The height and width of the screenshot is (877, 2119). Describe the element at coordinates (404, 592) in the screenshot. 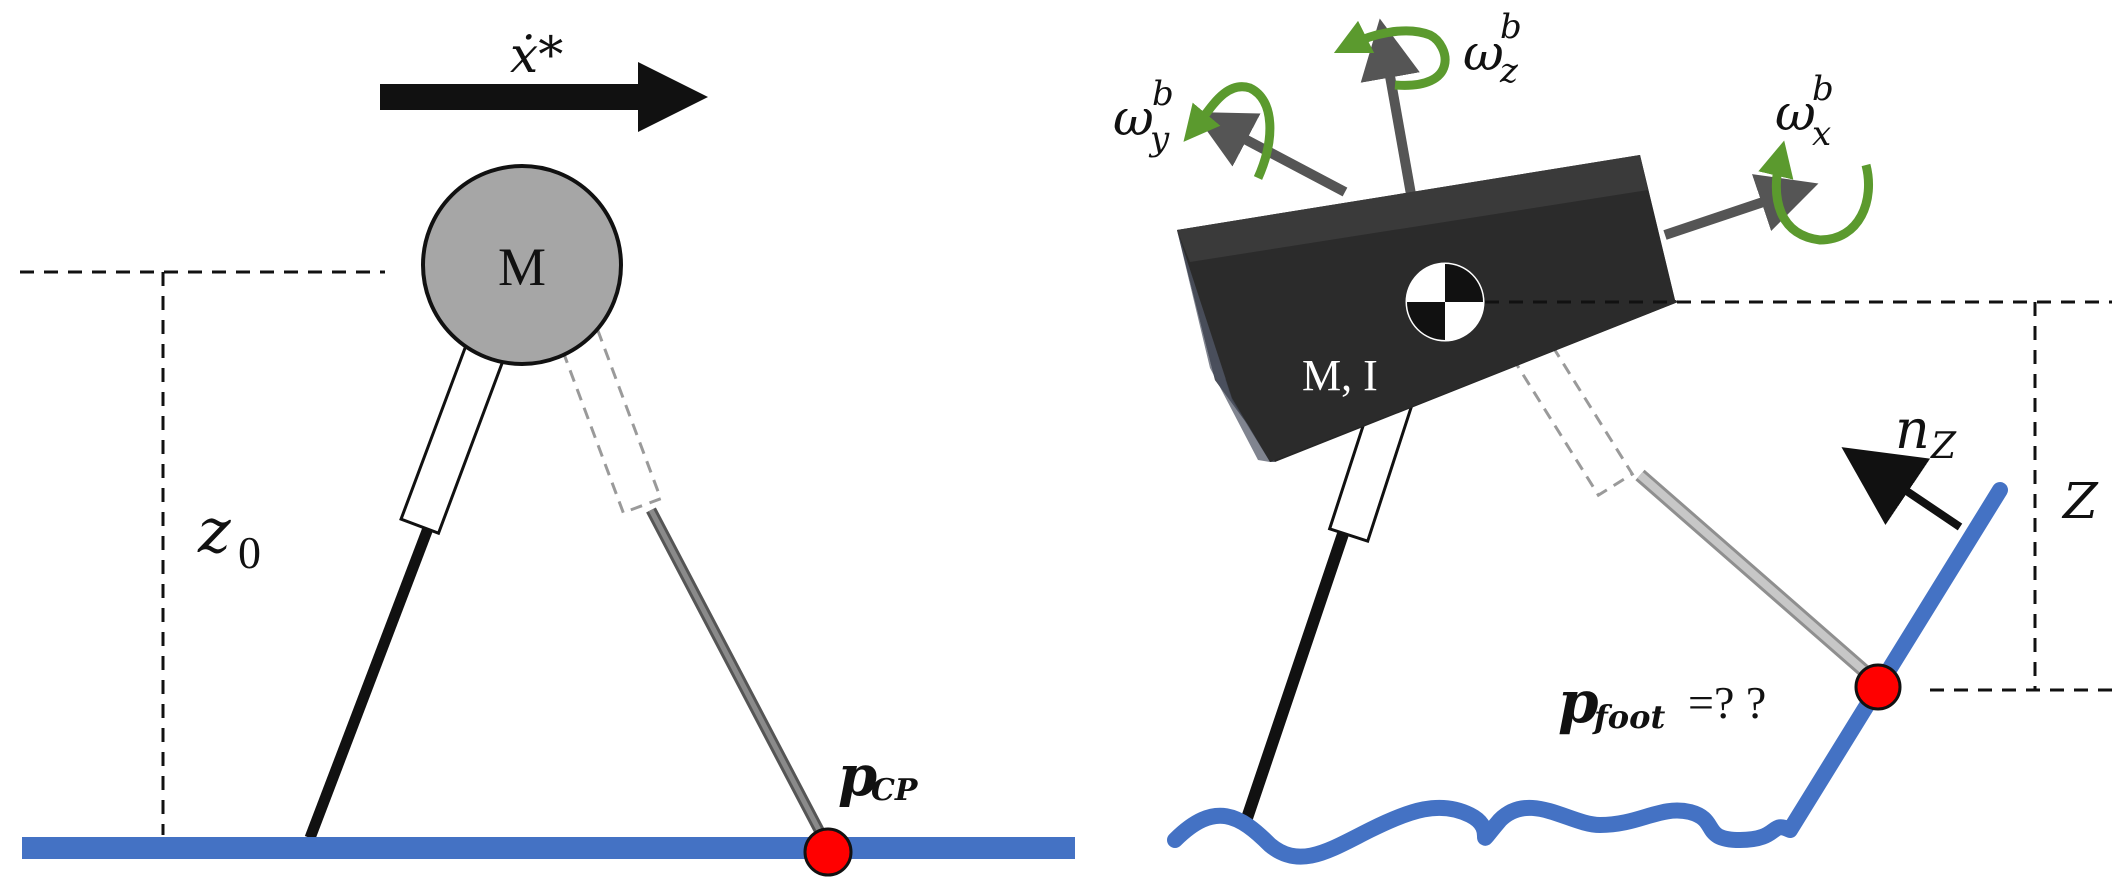

I see `stance-leg` at that location.